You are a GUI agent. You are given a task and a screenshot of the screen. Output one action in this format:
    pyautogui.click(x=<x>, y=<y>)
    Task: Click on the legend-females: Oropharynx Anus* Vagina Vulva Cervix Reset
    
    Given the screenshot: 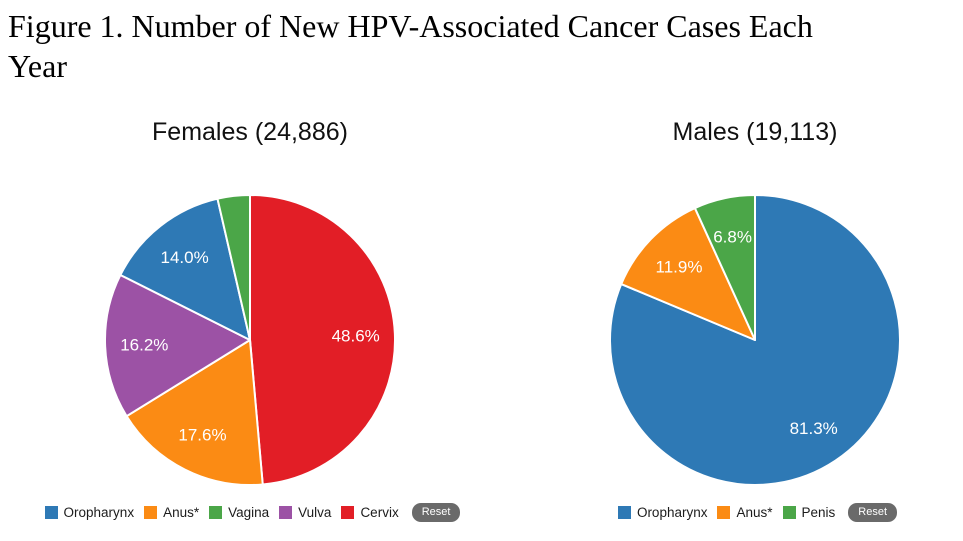 What is the action you would take?
    pyautogui.click(x=250, y=512)
    